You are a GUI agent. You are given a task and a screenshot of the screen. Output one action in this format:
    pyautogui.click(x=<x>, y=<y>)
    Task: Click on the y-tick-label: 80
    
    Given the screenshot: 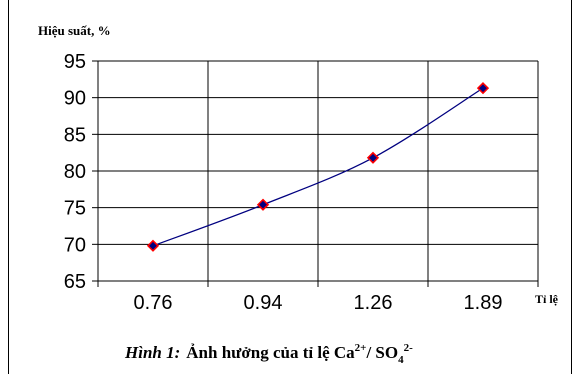 What is the action you would take?
    pyautogui.click(x=75, y=172)
    